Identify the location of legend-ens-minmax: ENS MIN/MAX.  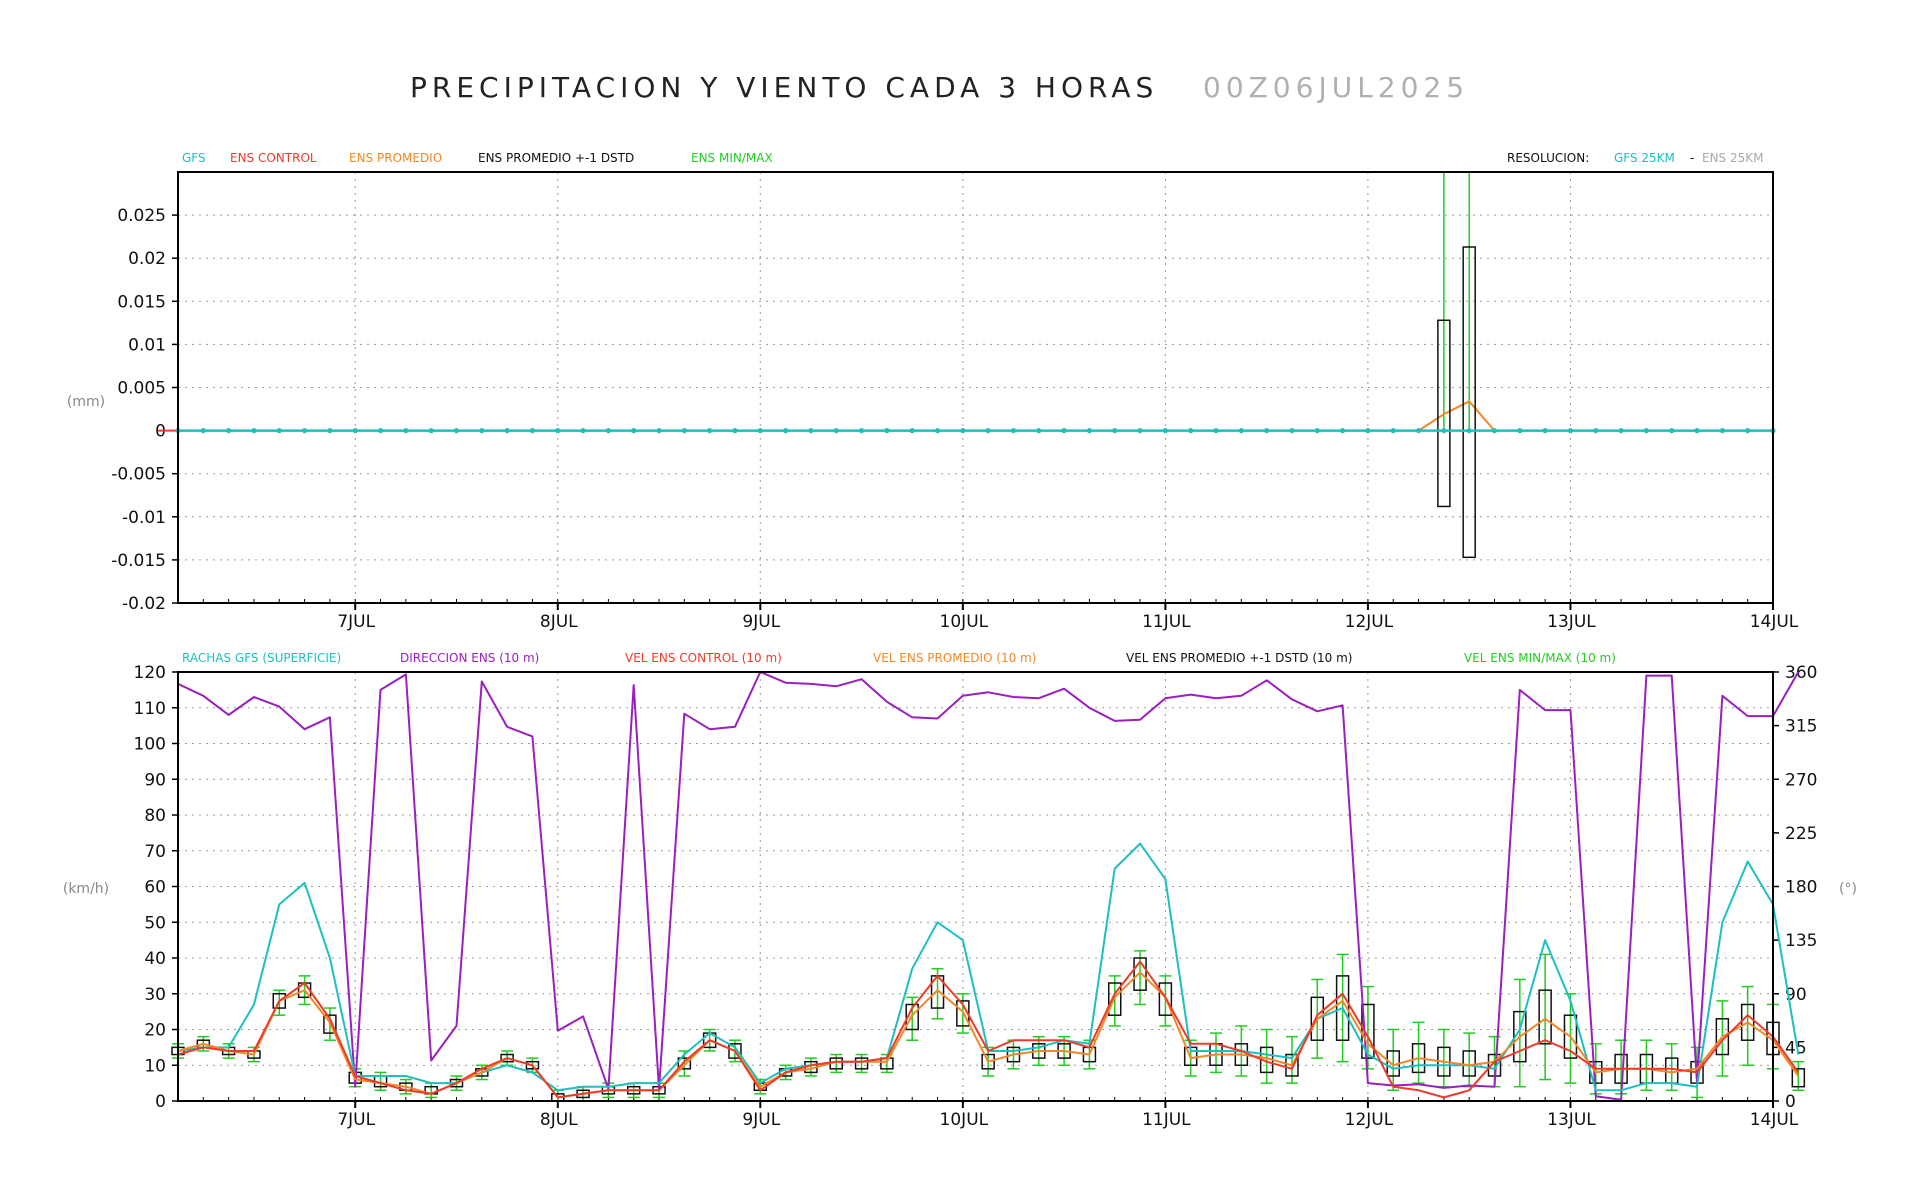
(732, 158).